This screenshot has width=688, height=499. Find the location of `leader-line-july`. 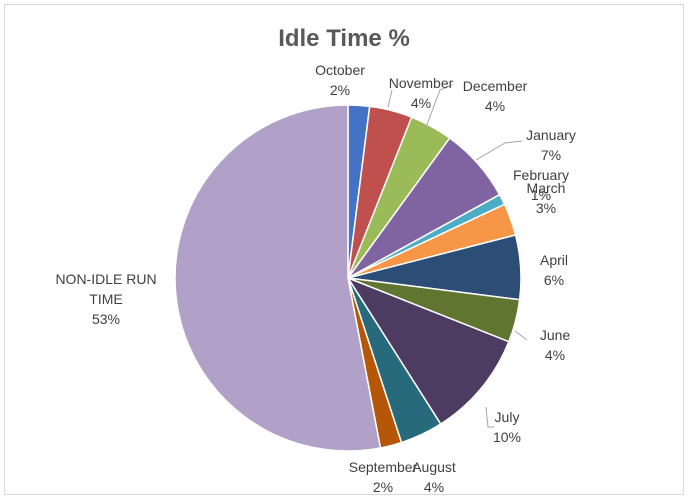

leader-line-july is located at coordinates (489, 417).